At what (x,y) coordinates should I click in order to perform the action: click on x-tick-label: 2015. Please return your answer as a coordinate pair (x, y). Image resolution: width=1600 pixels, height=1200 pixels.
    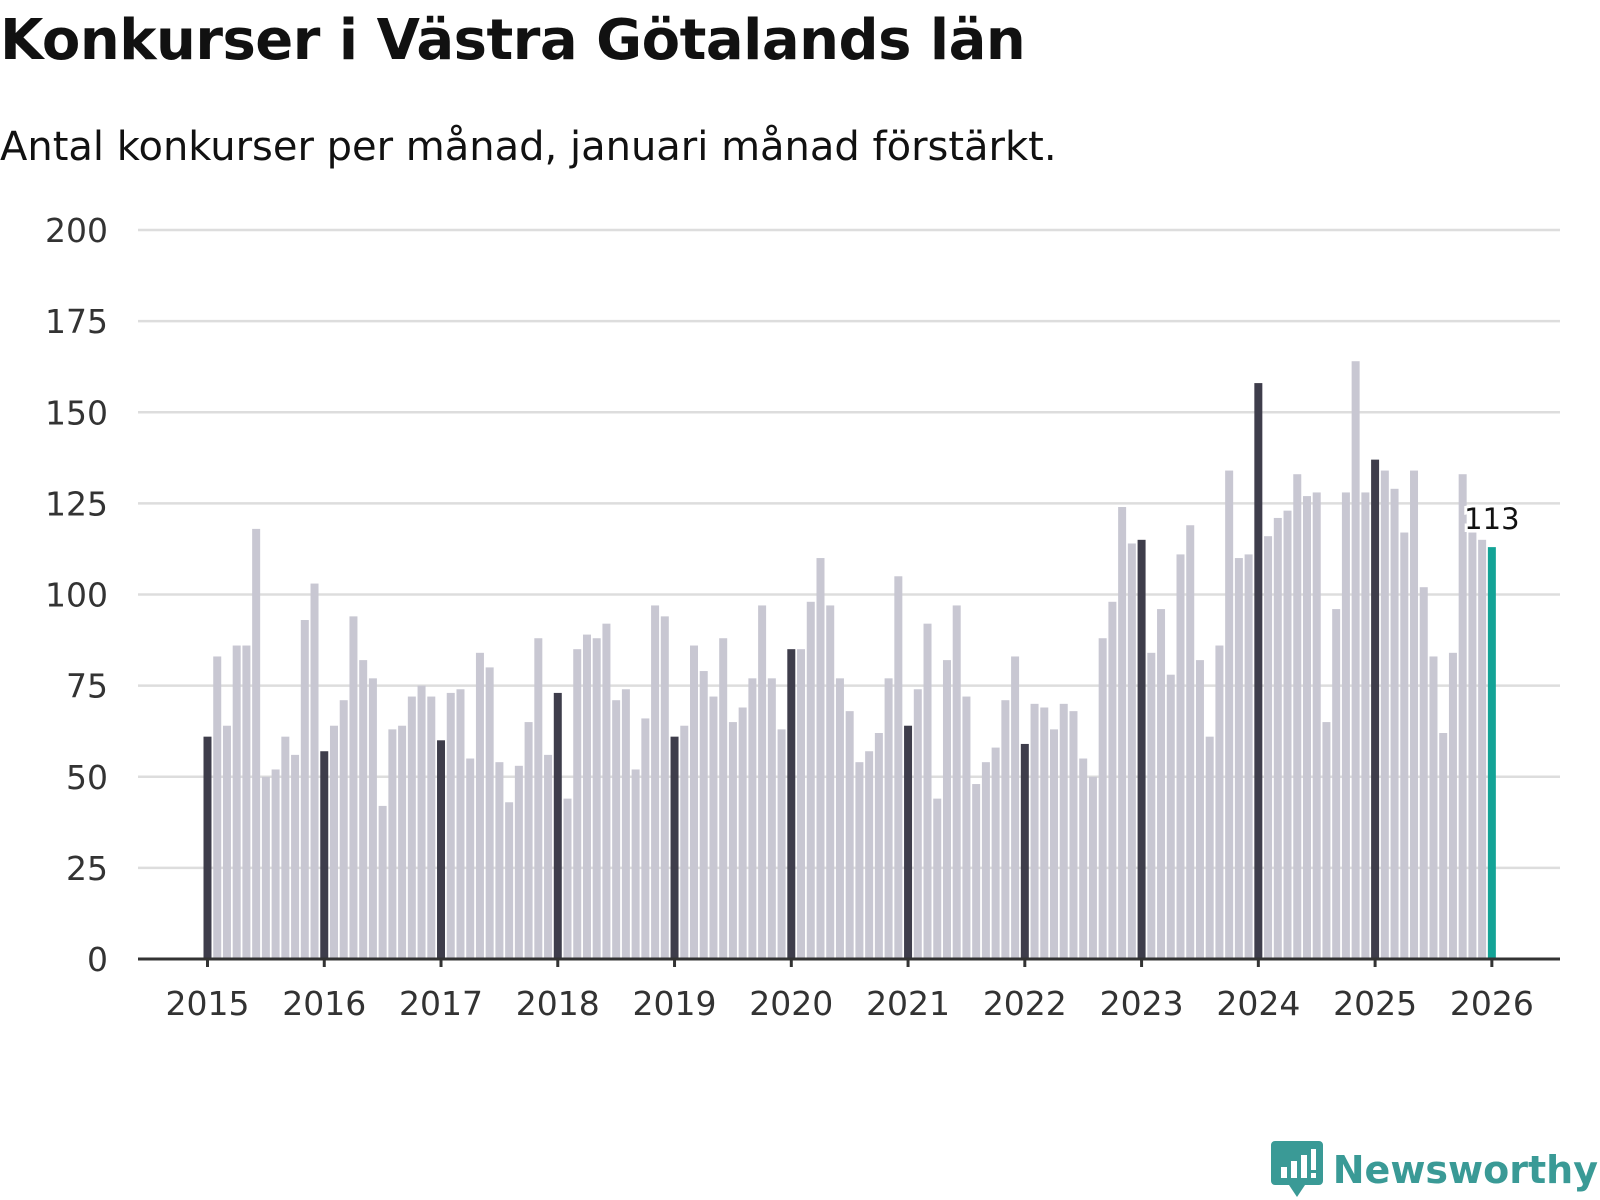
    Looking at the image, I should click on (208, 1003).